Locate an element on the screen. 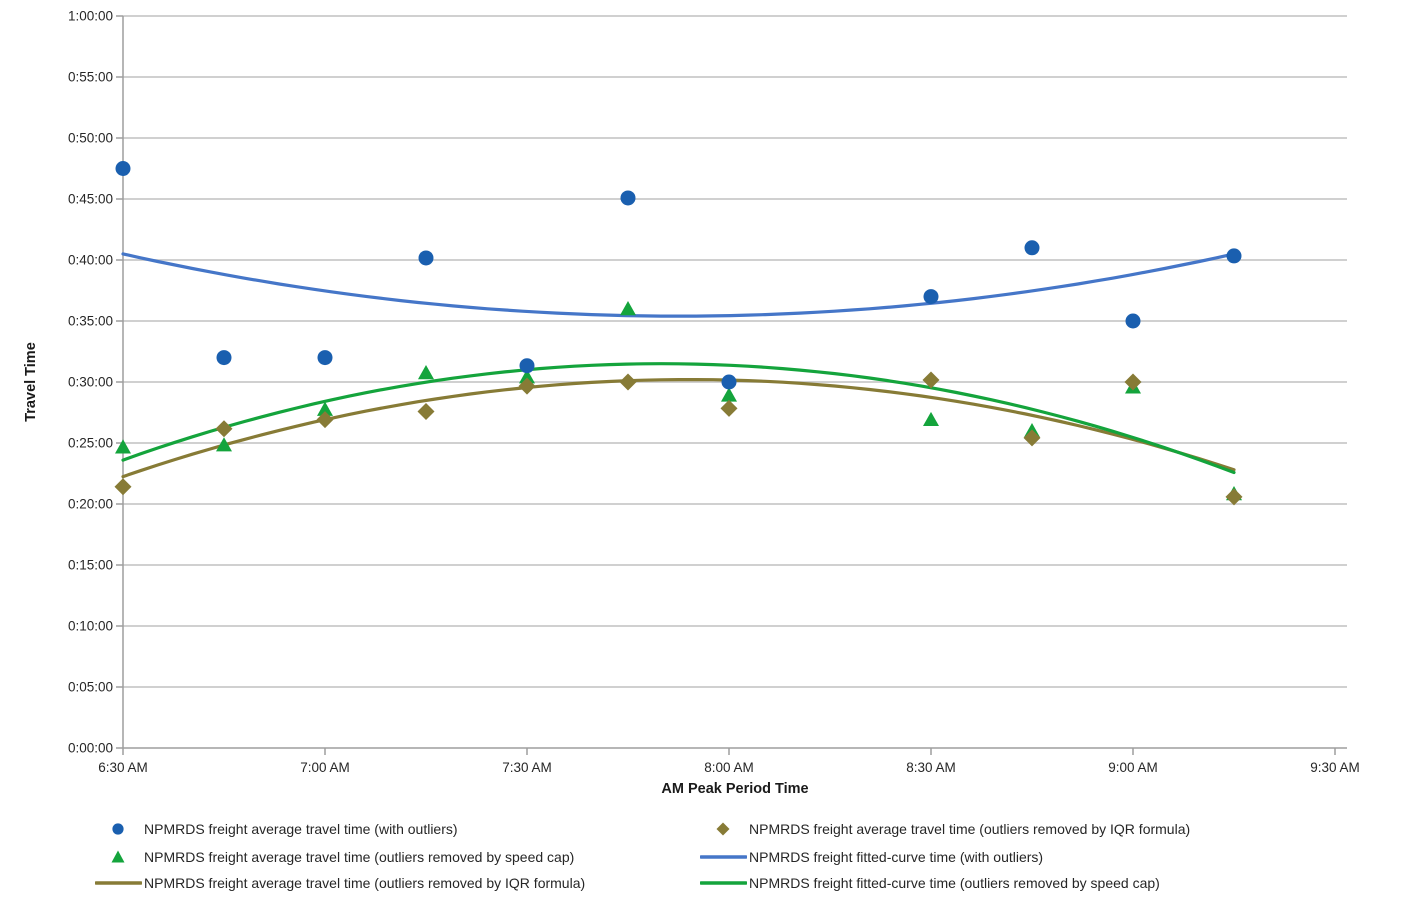 The width and height of the screenshot is (1401, 901). x-tick-label: 8:00 AM is located at coordinates (729, 767).